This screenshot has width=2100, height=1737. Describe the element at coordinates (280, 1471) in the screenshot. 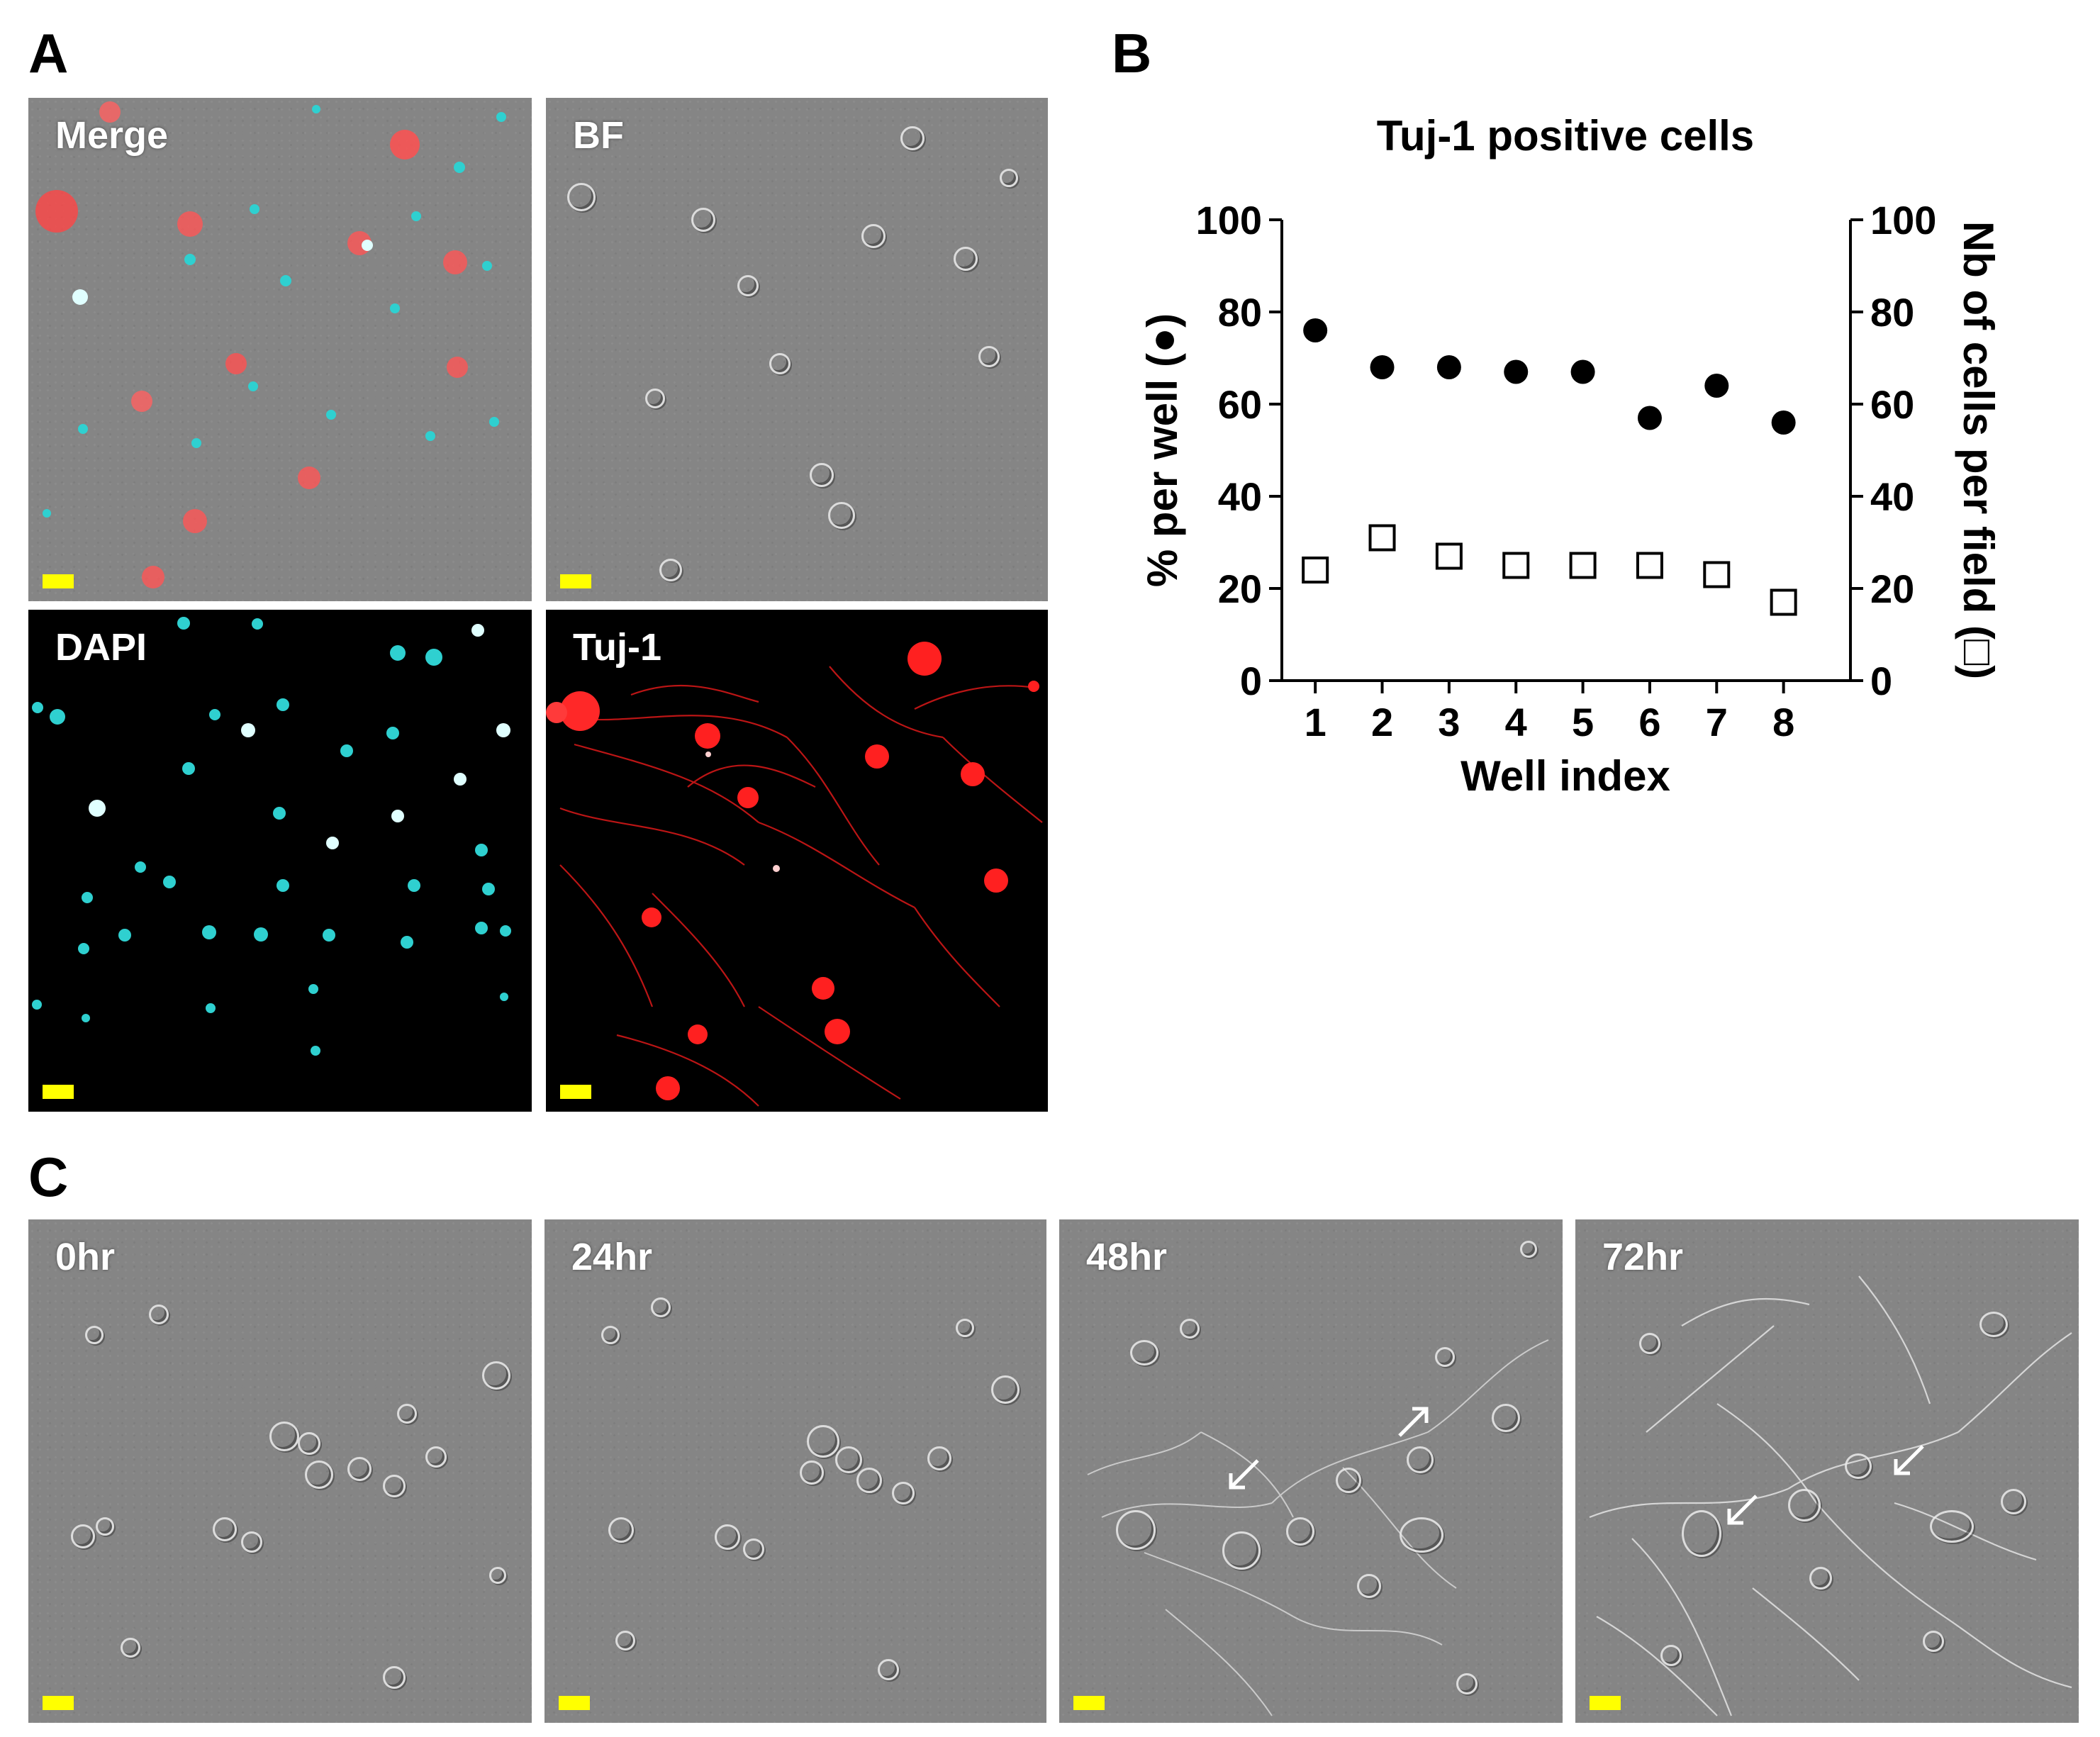

I see `timecourse-image-0hr: 0hr` at that location.